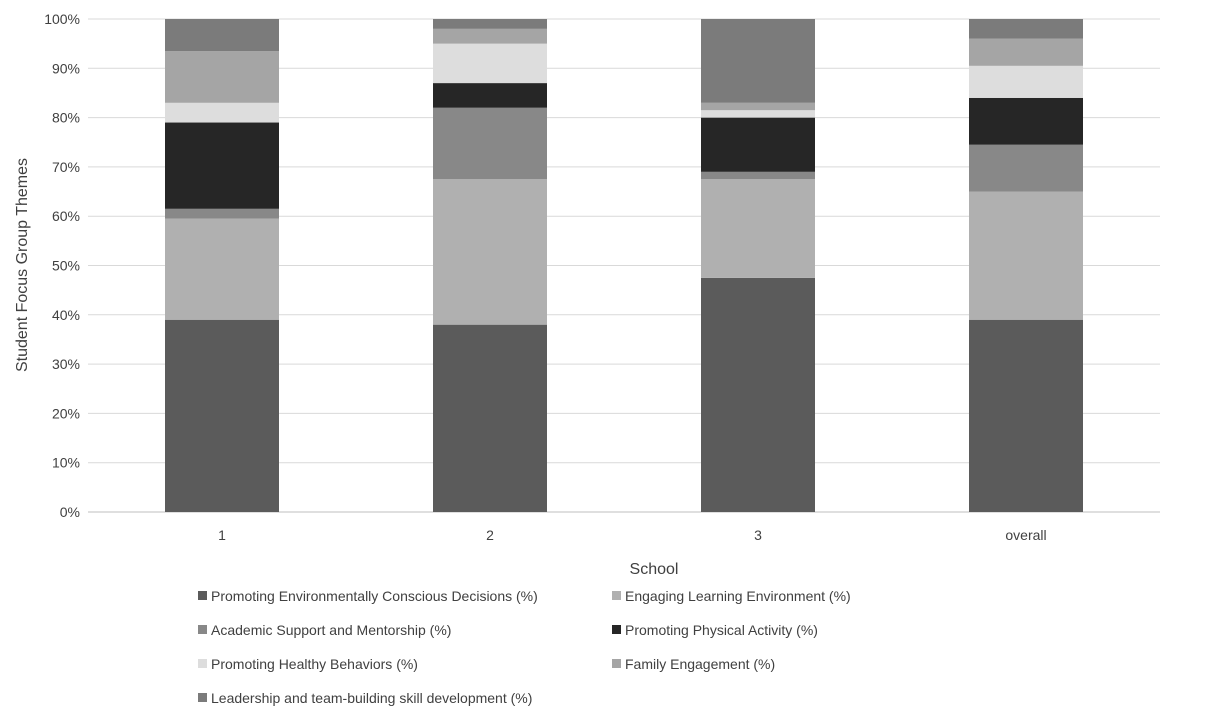 The height and width of the screenshot is (715, 1213). I want to click on legend-item: Engaging Learning Environment (%), so click(731, 596).